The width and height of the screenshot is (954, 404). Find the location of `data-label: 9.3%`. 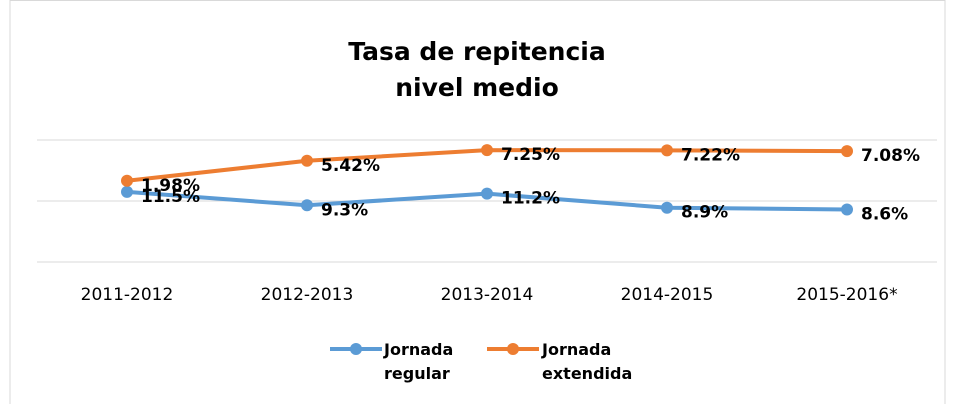

data-label: 9.3% is located at coordinates (344, 210).